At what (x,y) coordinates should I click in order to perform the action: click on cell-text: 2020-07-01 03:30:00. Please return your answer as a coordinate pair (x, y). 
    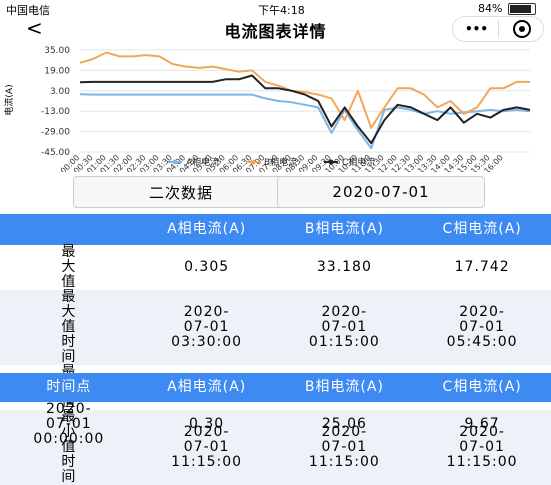
    Looking at the image, I should click on (207, 327).